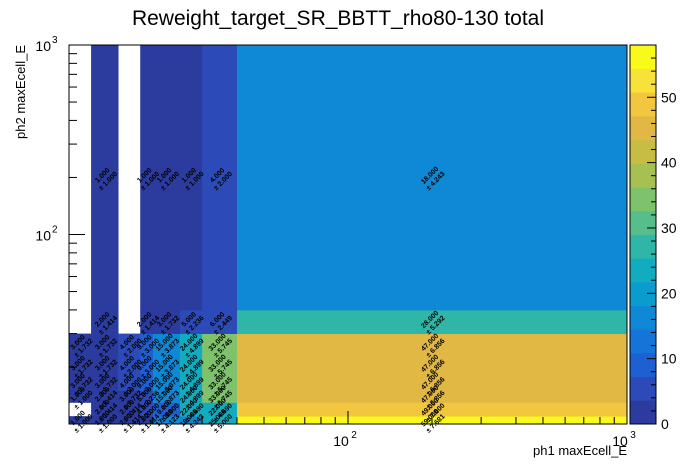 The image size is (696, 472). What do you see at coordinates (394, 430) in the screenshot?
I see `x-axis-ticks: 10 2 10 3` at bounding box center [394, 430].